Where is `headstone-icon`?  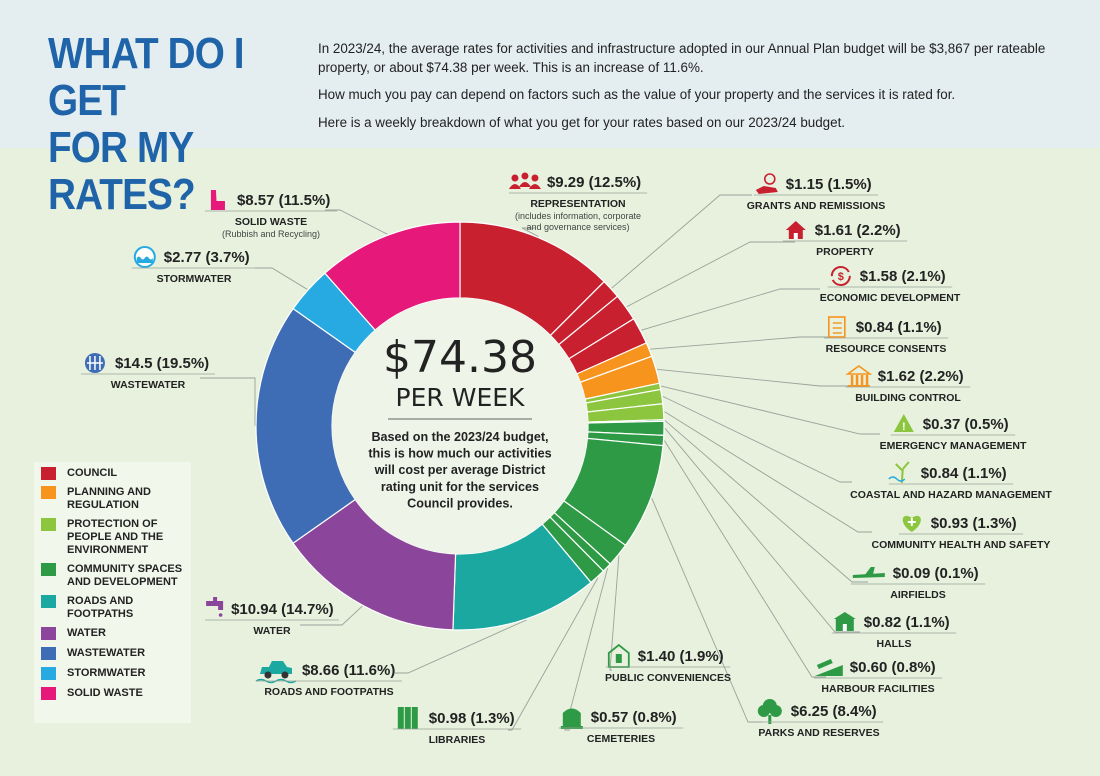 headstone-icon is located at coordinates (571, 718).